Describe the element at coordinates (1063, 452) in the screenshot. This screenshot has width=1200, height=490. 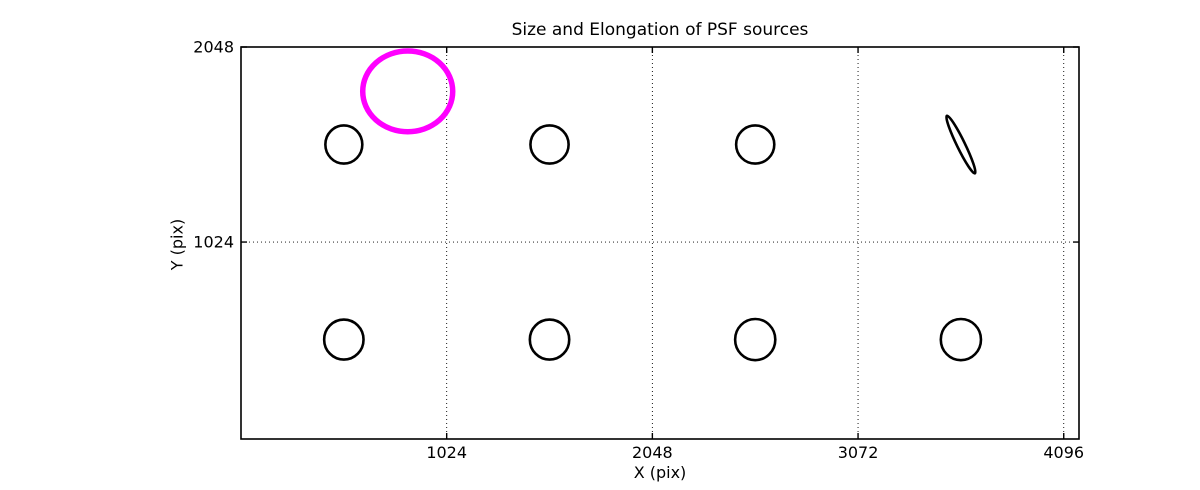
I see `x-tick-label-4096: 4096` at that location.